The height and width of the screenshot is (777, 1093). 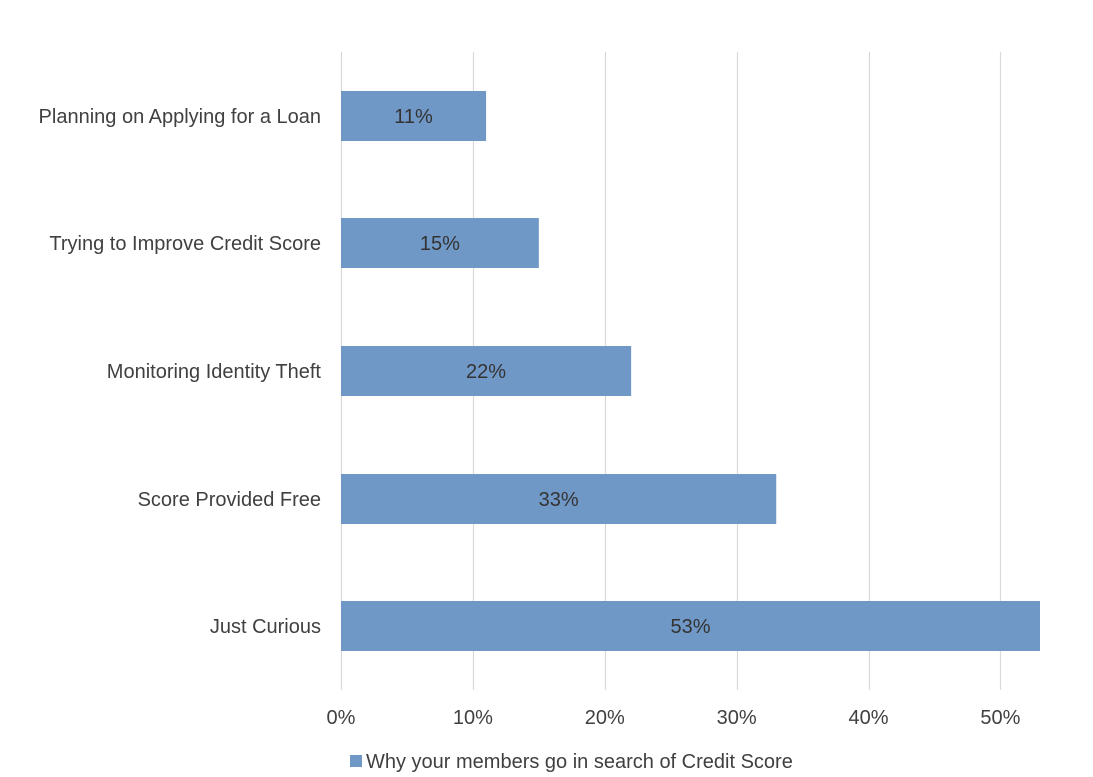 I want to click on data-label-3: 33%, so click(x=559, y=500).